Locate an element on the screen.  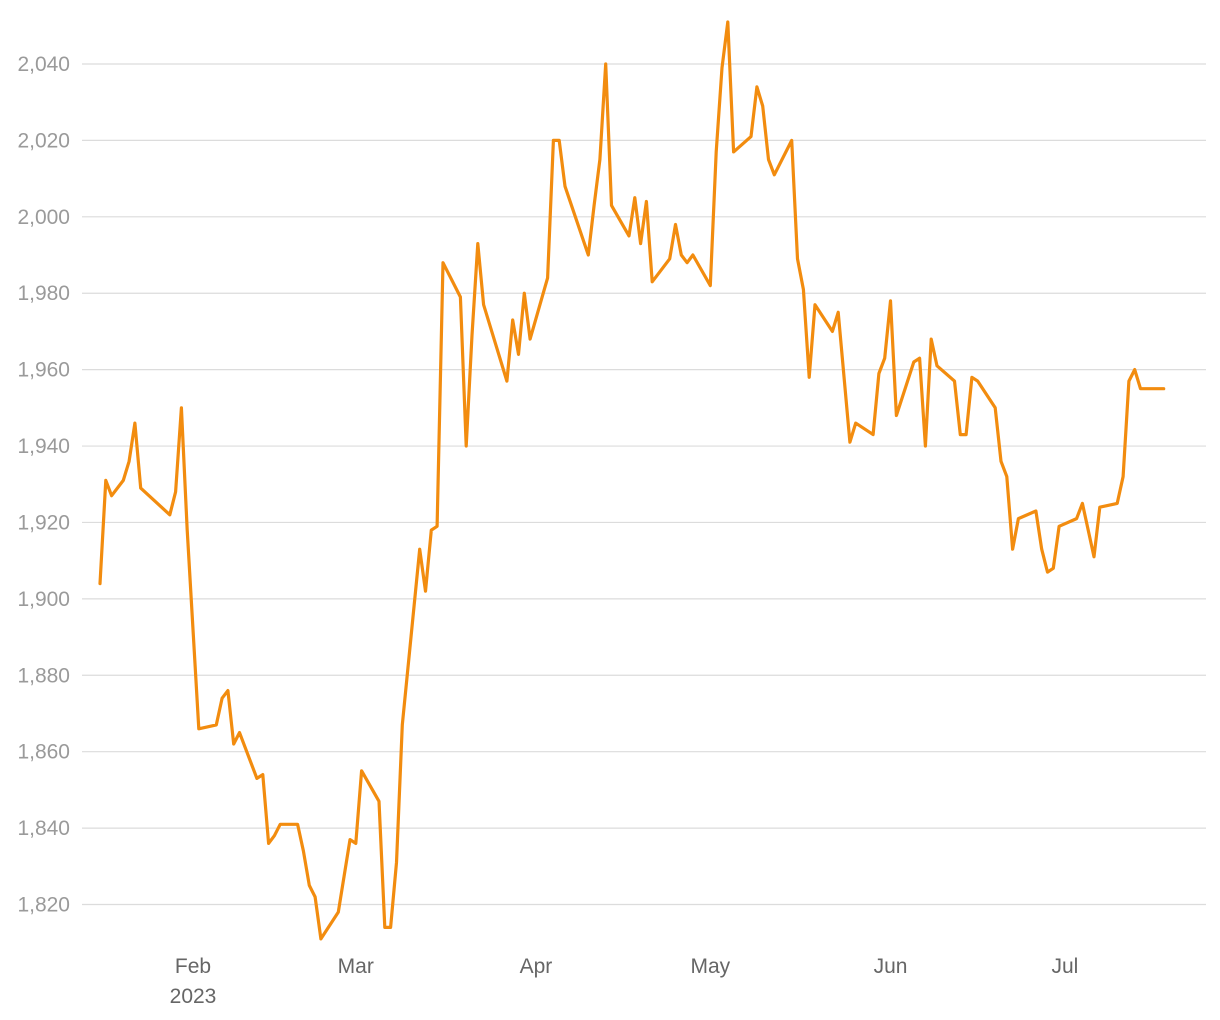
x-tick-label: May is located at coordinates (711, 966).